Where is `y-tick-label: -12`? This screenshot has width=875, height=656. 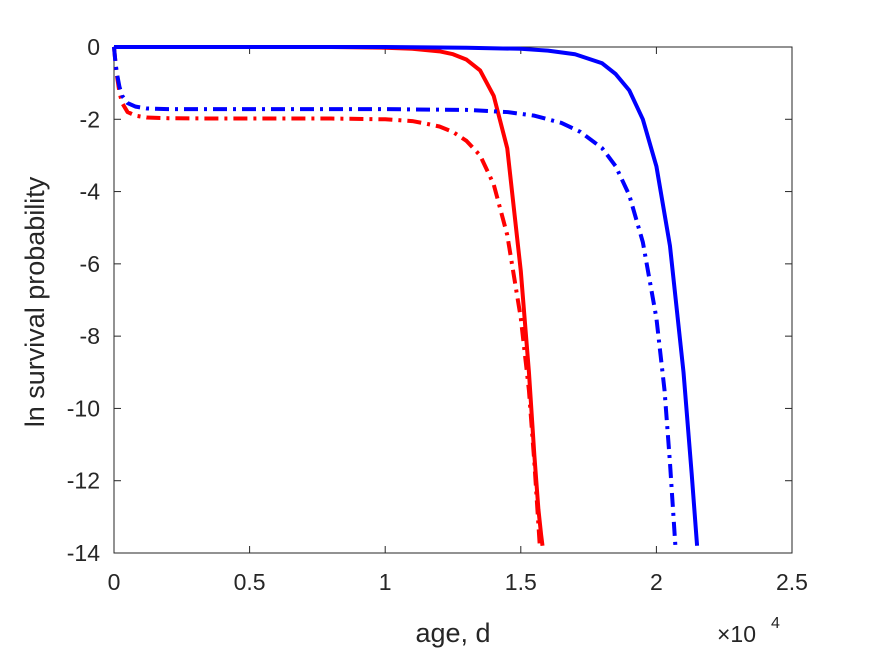 y-tick-label: -12 is located at coordinates (83, 481).